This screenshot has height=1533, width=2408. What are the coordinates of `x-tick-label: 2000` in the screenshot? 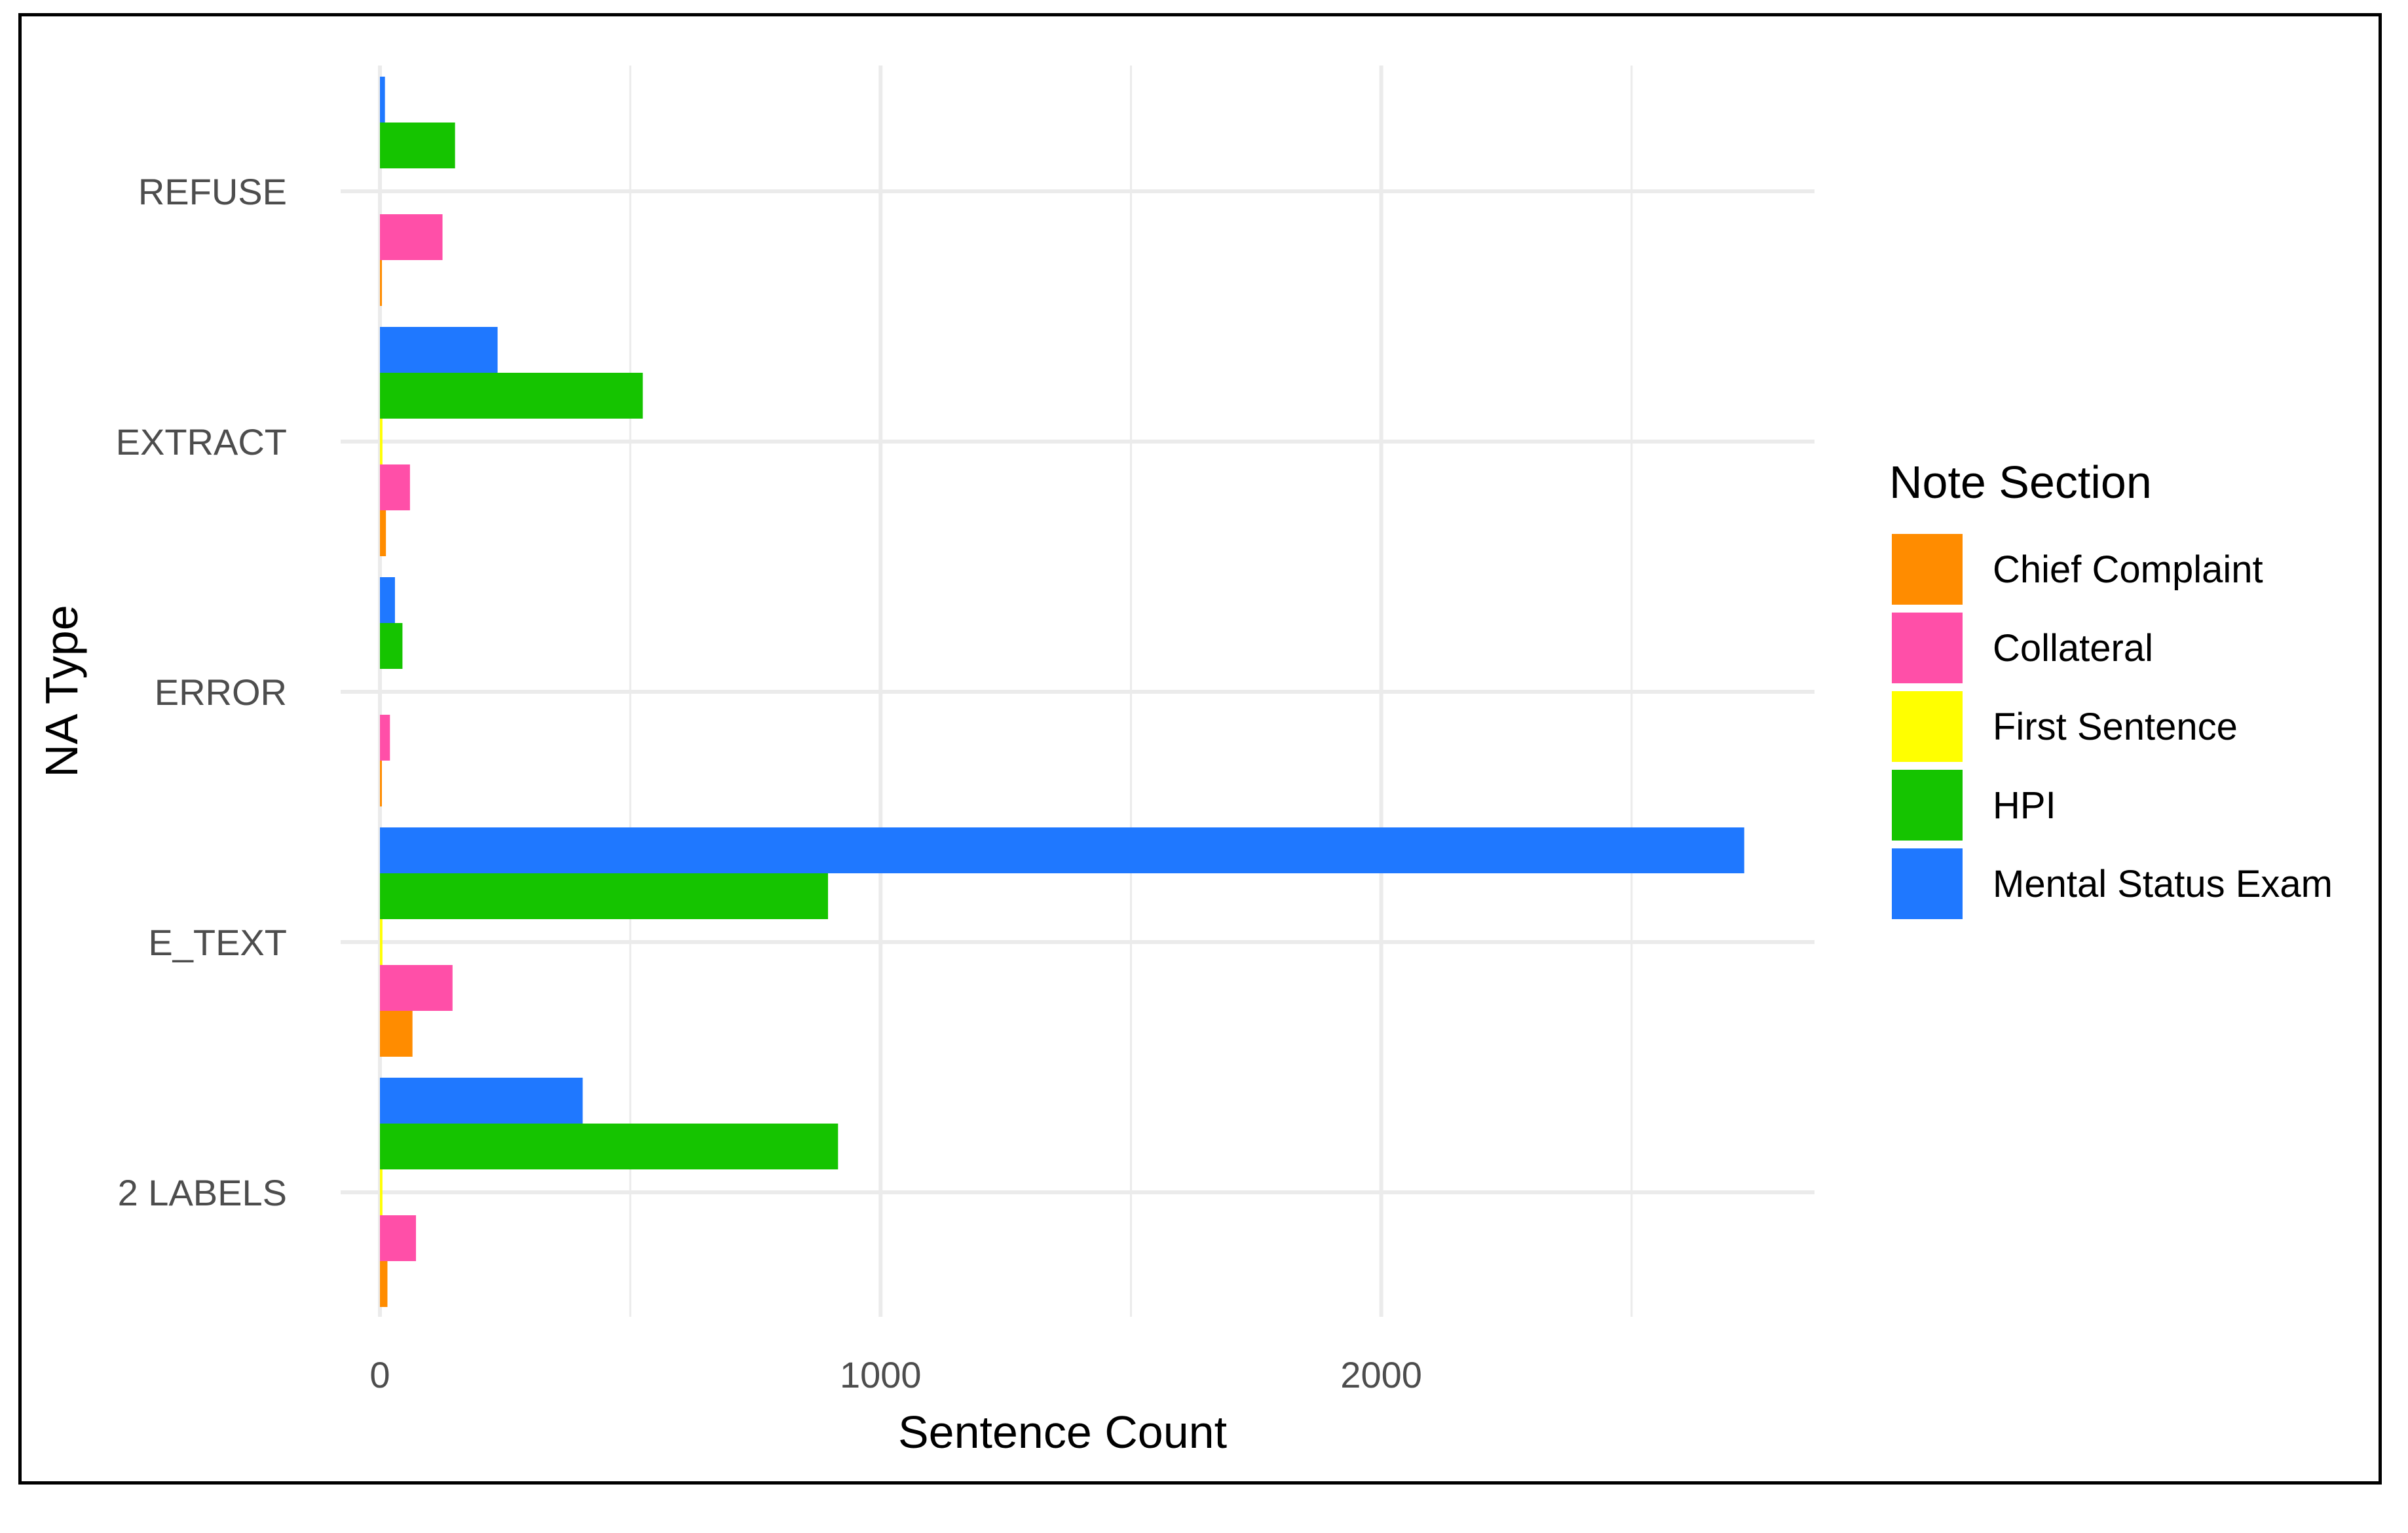 It's located at (1381, 1374).